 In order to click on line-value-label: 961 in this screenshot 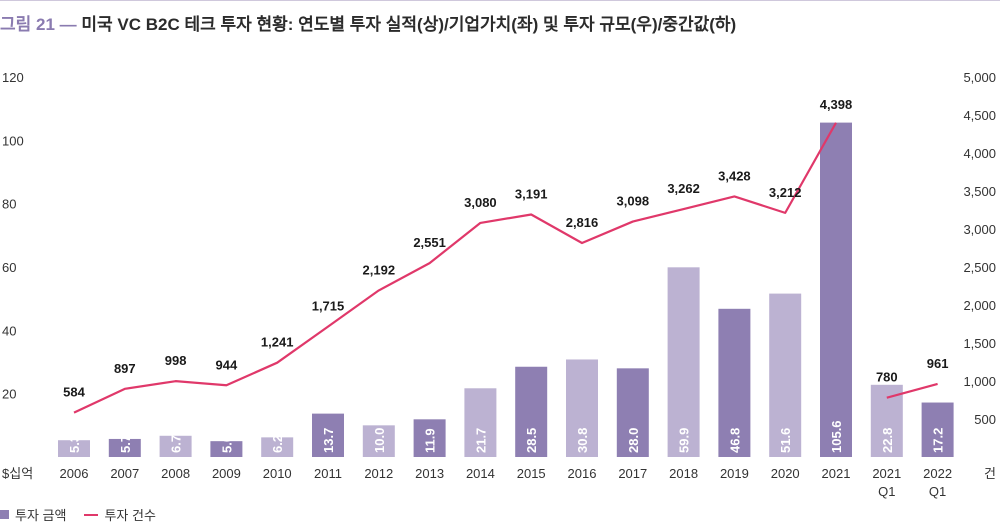, I will do `click(938, 363)`.